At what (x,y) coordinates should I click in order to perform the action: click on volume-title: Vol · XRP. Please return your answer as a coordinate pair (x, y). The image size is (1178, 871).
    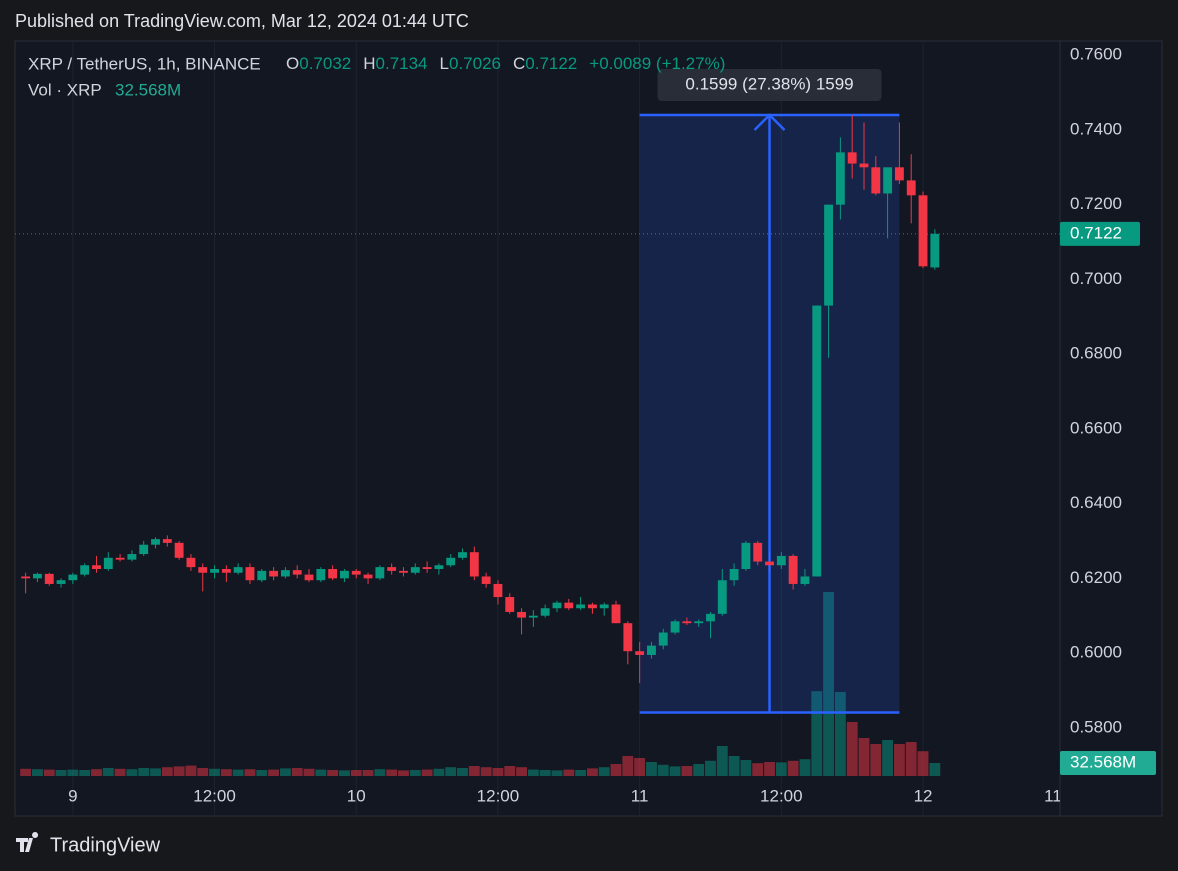
    Looking at the image, I should click on (65, 89).